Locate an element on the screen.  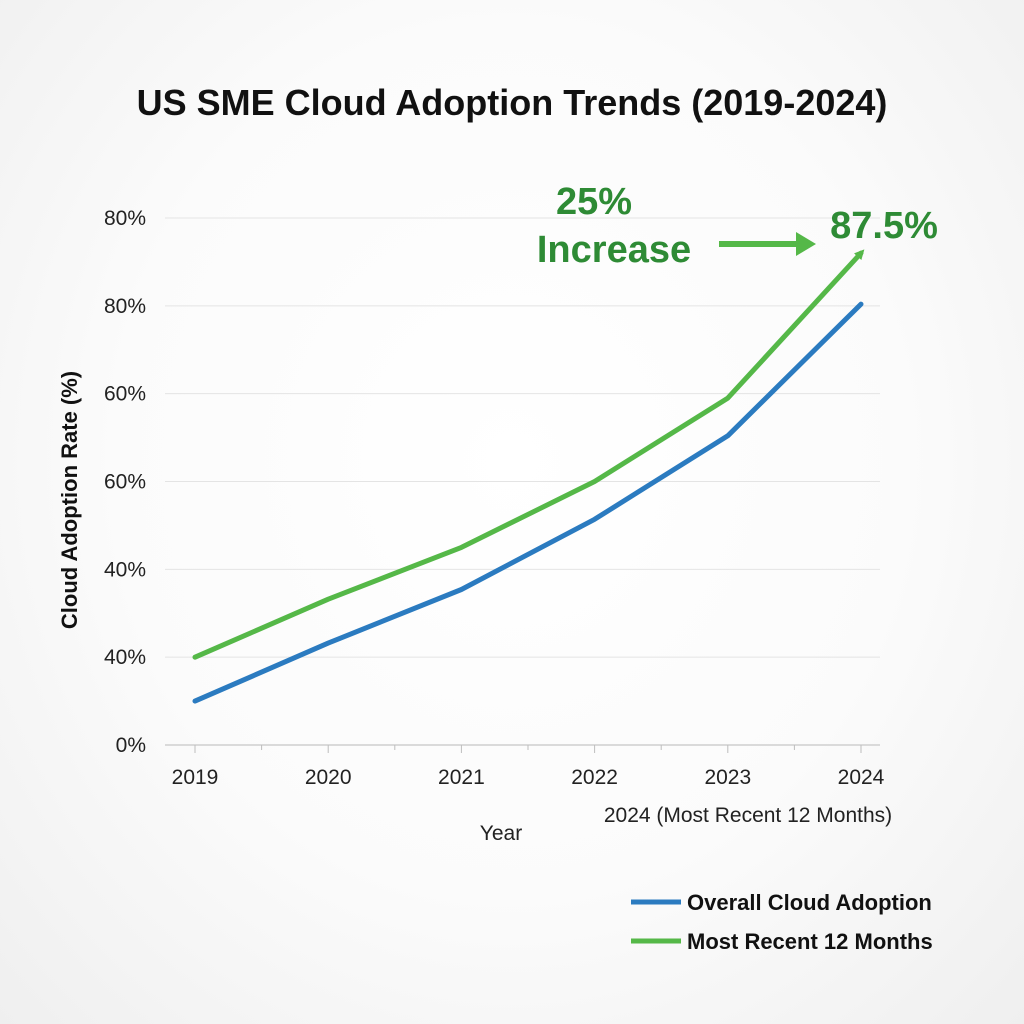
x-axis-sublabel: 2024 (Most Recent 12 Months) is located at coordinates (748, 815).